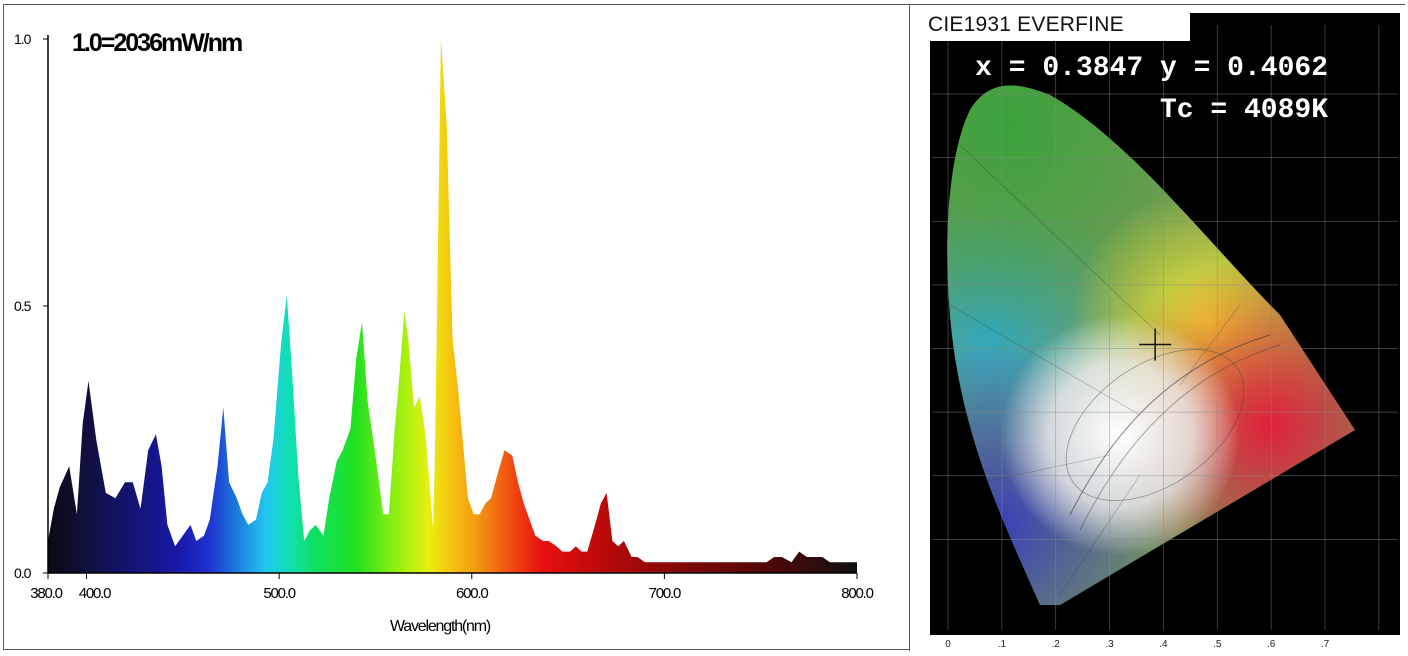  What do you see at coordinates (95, 593) in the screenshot?
I see `x-tick-label: 400.0` at bounding box center [95, 593].